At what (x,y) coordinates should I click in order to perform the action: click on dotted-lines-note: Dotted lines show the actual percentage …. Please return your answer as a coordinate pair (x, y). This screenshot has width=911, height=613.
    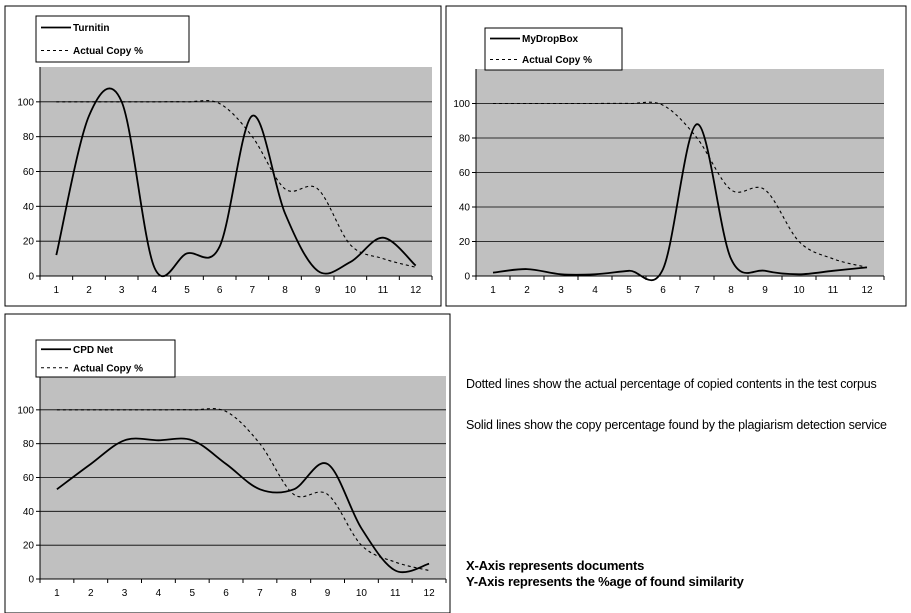
    Looking at the image, I should click on (671, 384).